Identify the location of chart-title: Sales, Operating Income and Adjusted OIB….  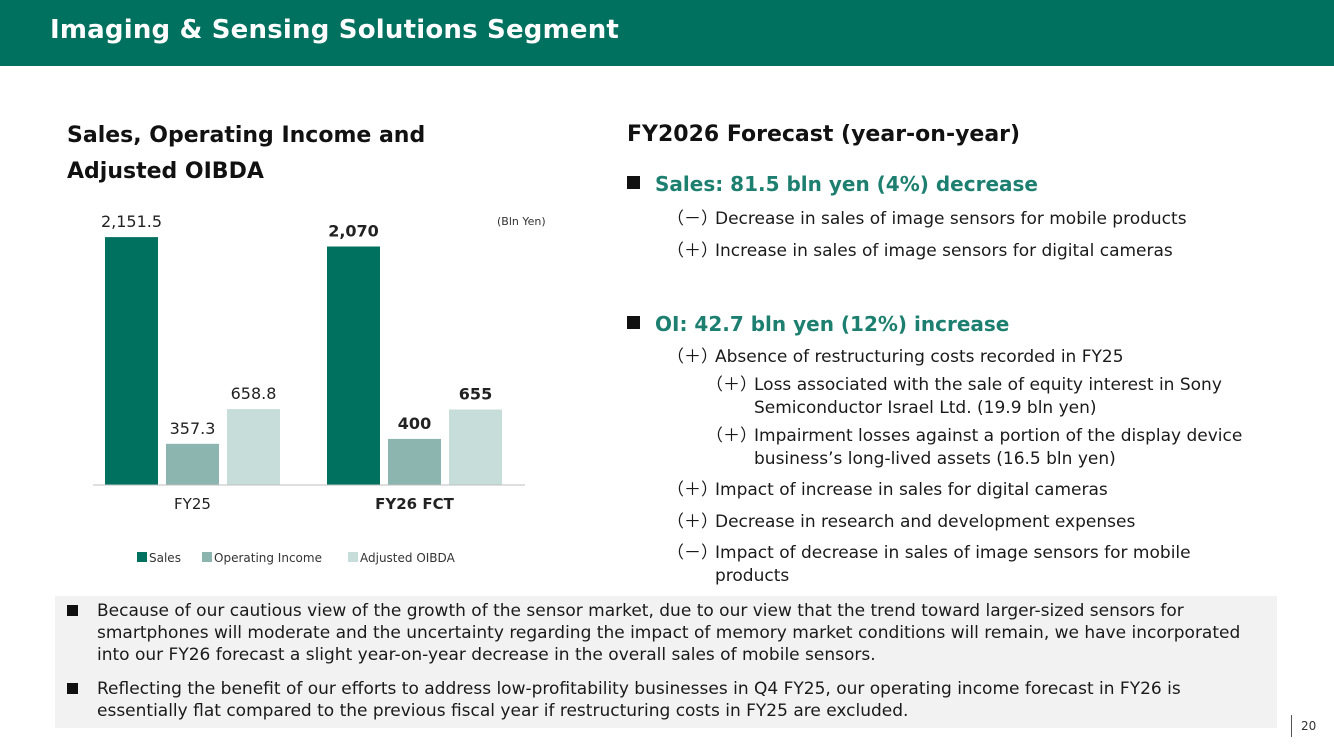
(246, 153).